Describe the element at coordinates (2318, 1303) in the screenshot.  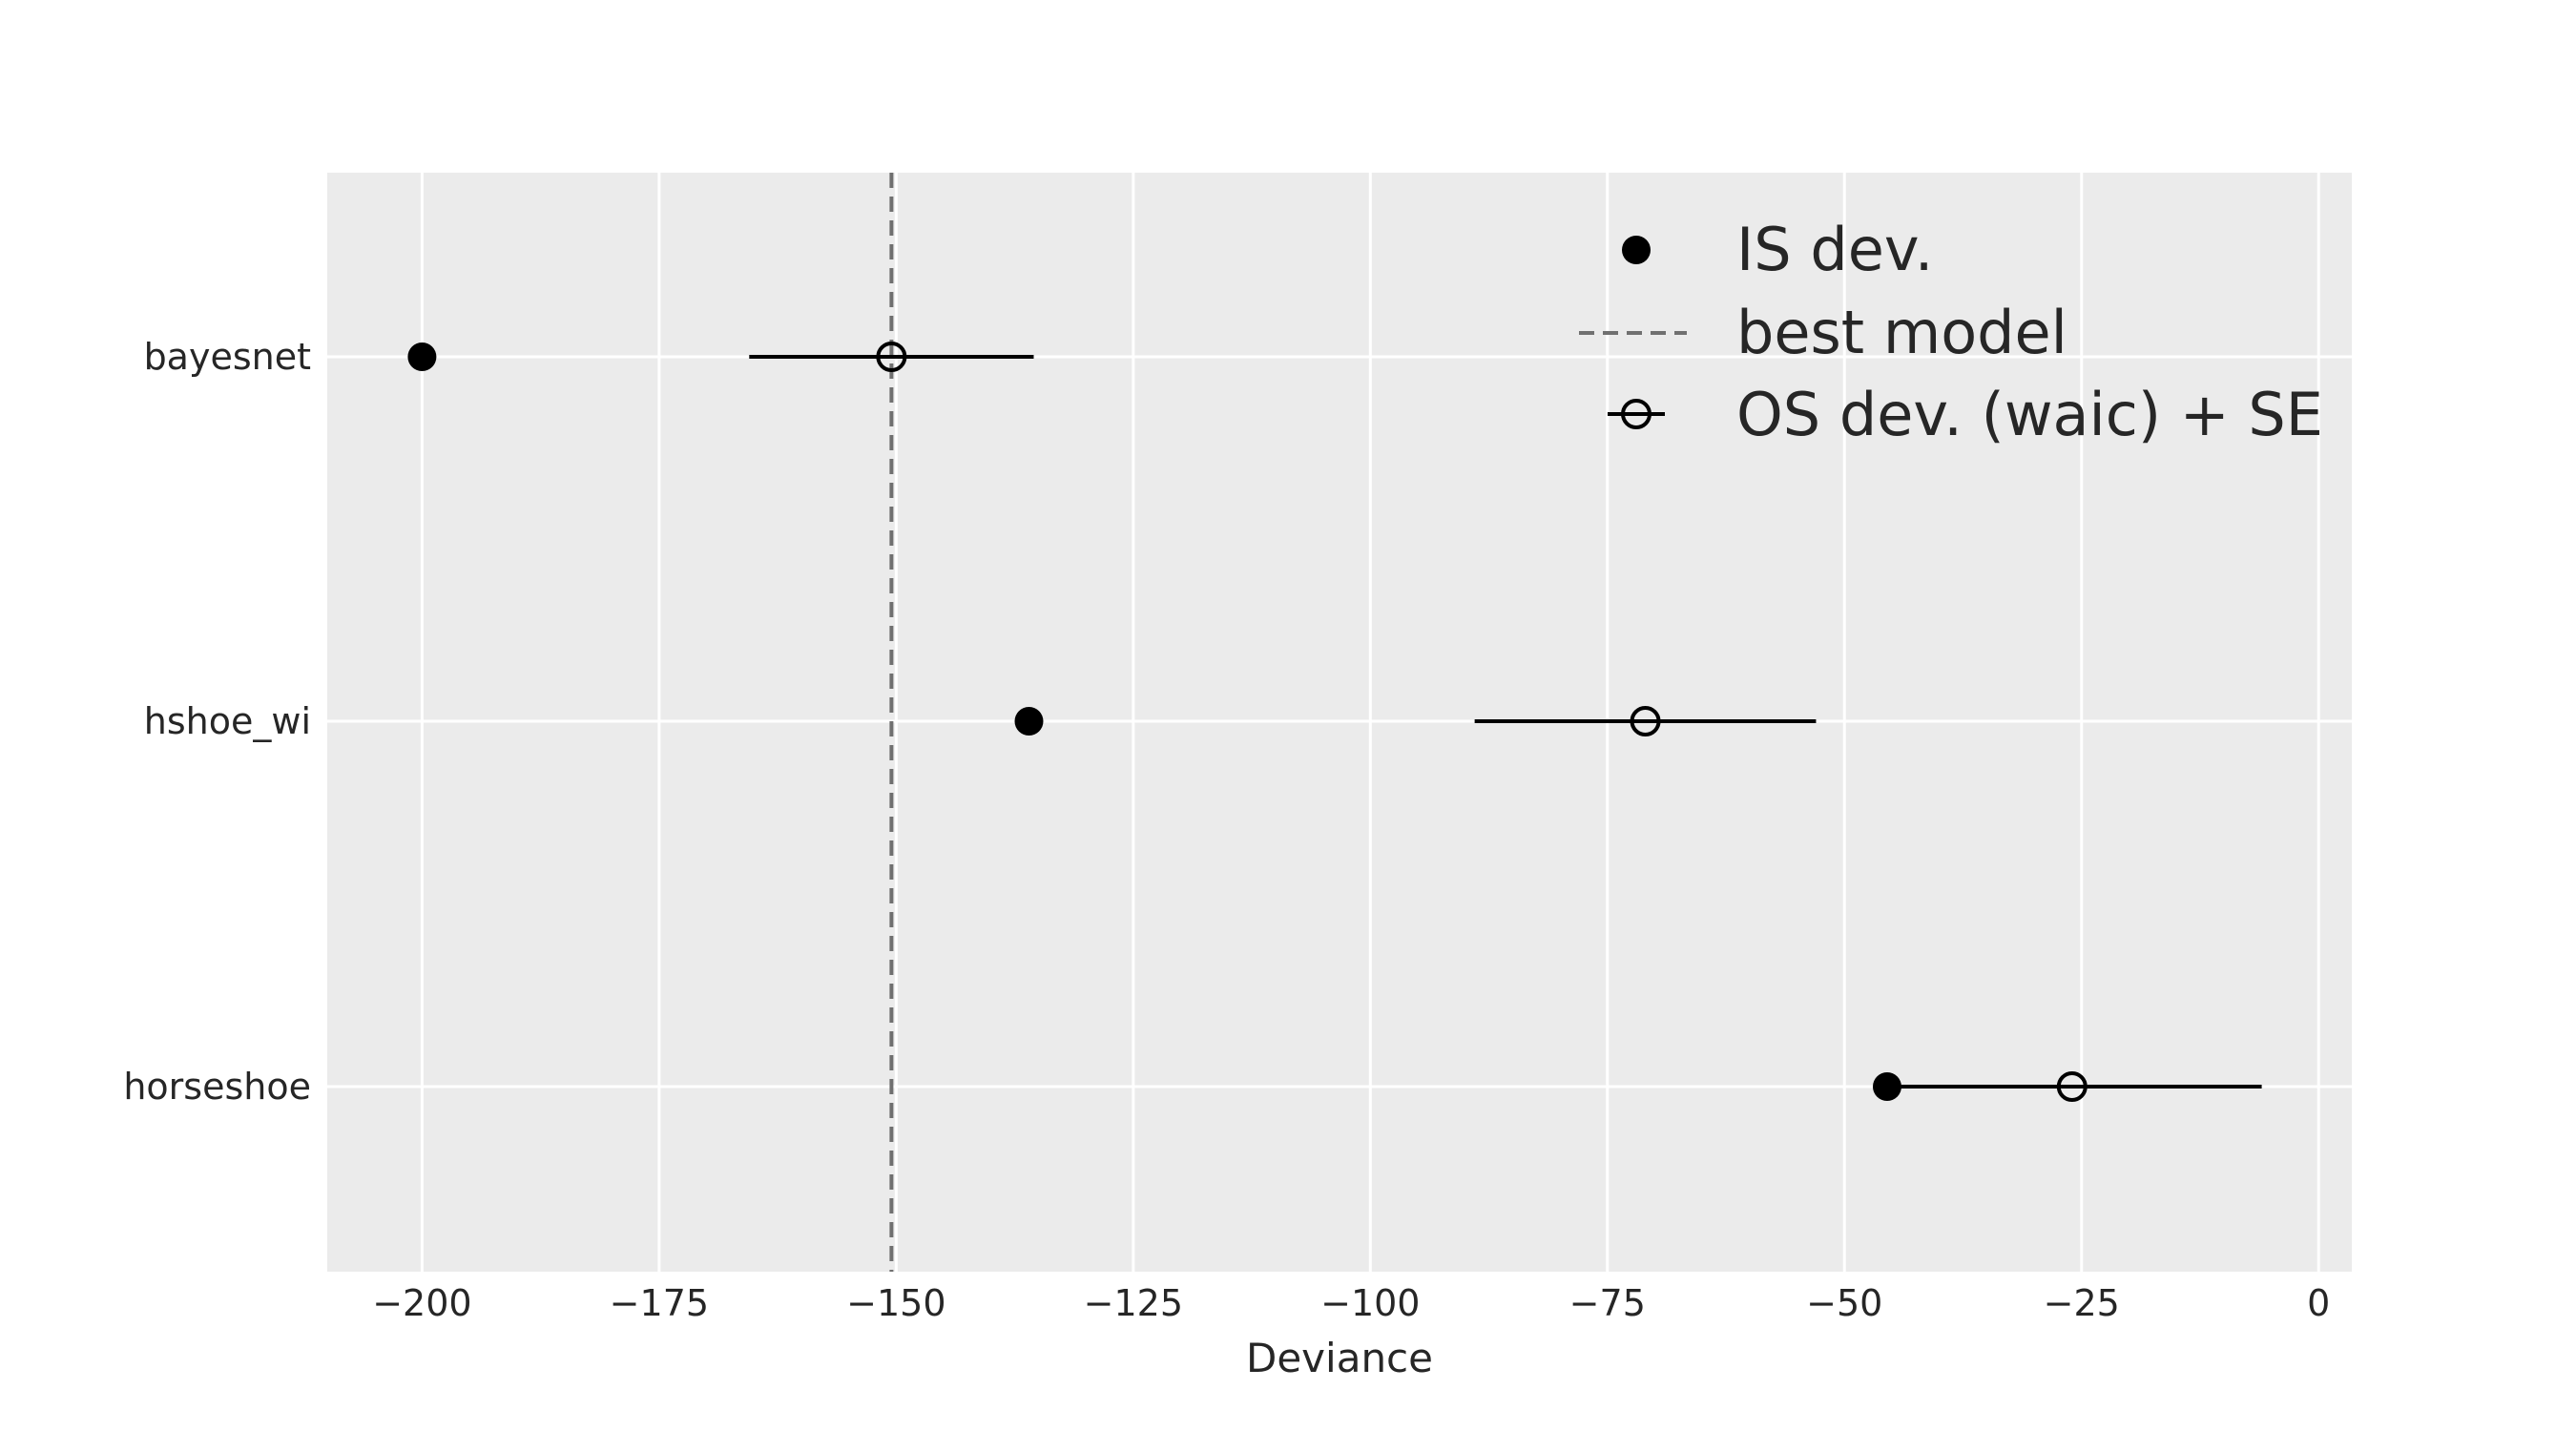
I see `x-tick-label: 0` at that location.